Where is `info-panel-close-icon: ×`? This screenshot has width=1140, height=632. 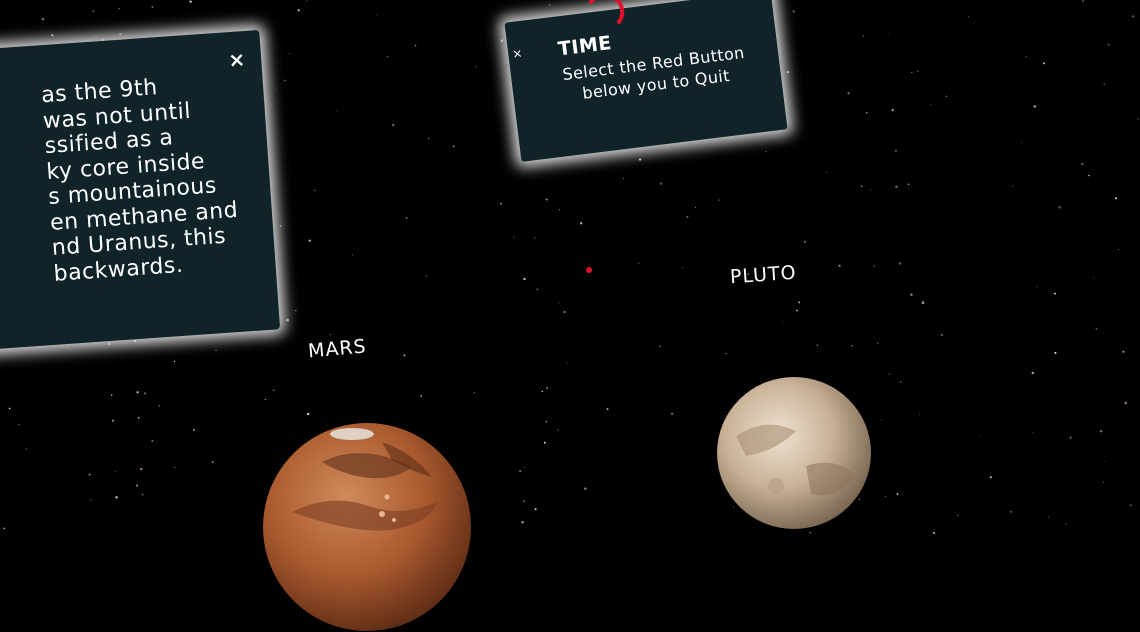
info-panel-close-icon: × is located at coordinates (237, 59).